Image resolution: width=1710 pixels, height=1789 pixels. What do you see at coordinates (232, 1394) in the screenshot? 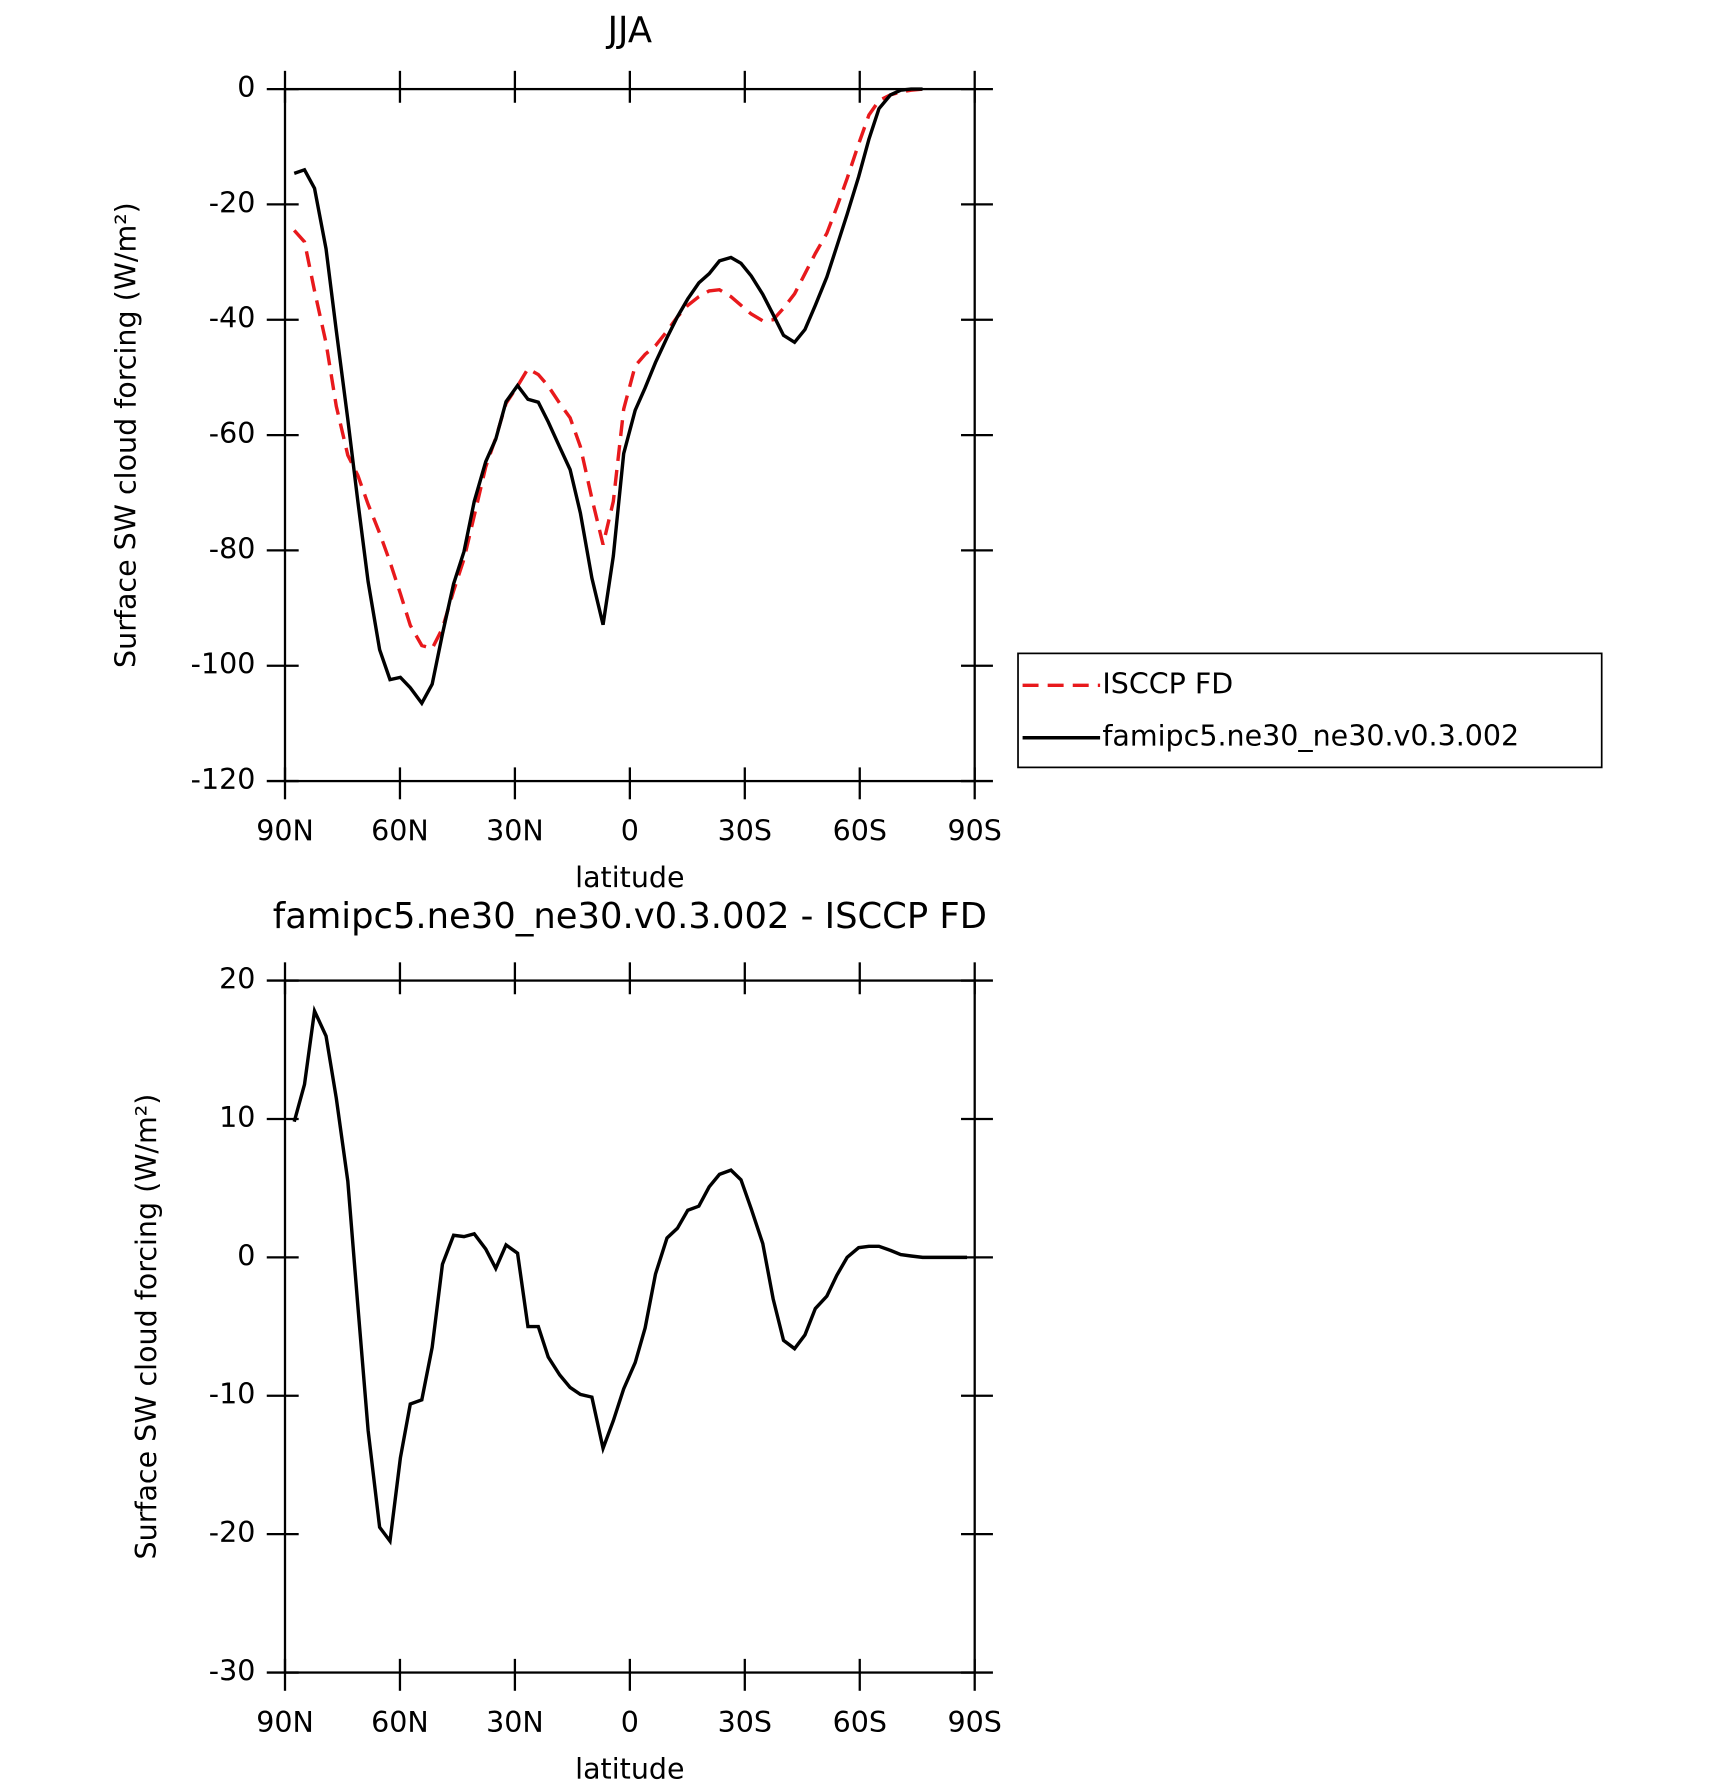
I see `y-tick-label: -10` at bounding box center [232, 1394].